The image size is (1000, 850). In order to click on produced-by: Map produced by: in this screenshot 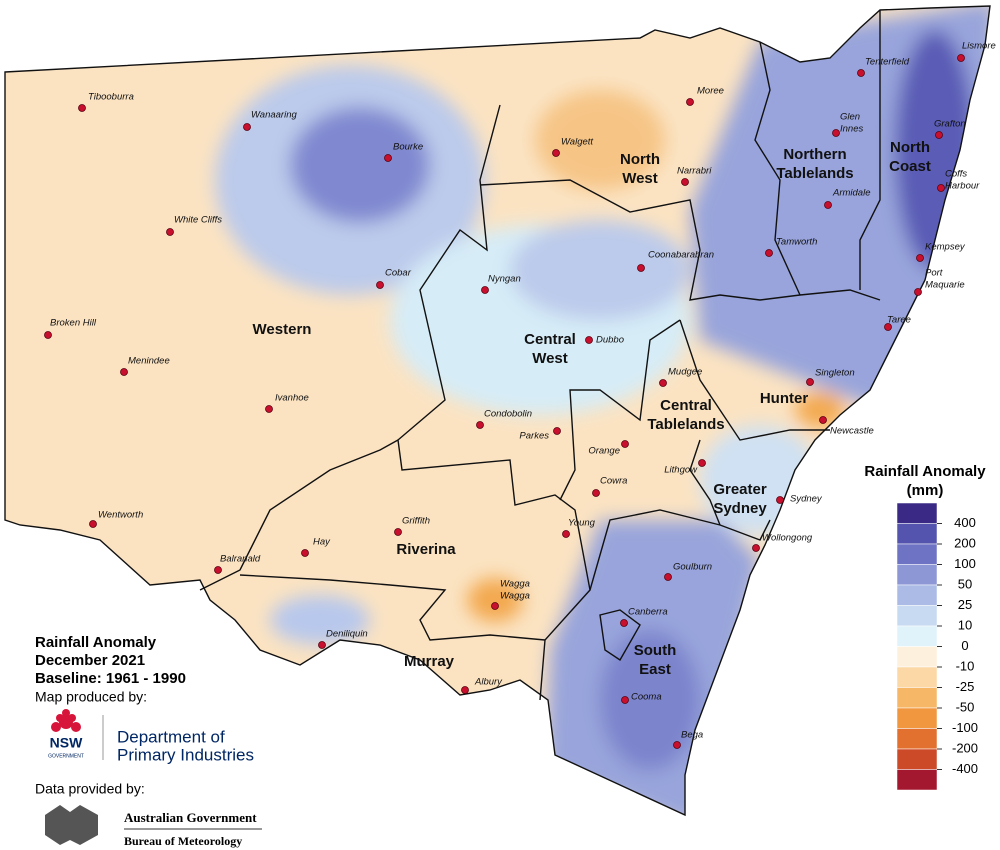, I will do `click(91, 697)`.